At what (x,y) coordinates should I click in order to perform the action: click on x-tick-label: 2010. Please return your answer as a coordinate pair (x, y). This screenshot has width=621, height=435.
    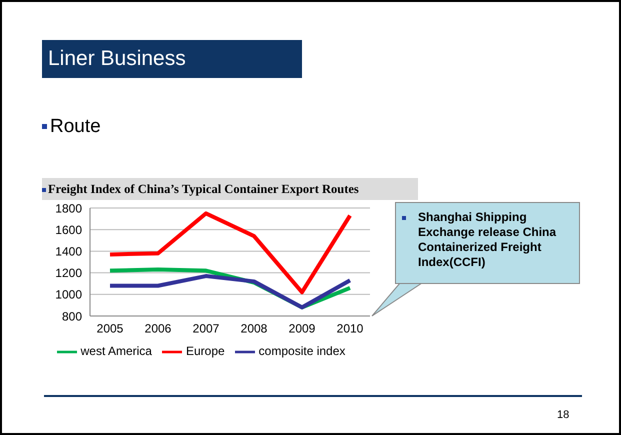
    Looking at the image, I should click on (350, 329).